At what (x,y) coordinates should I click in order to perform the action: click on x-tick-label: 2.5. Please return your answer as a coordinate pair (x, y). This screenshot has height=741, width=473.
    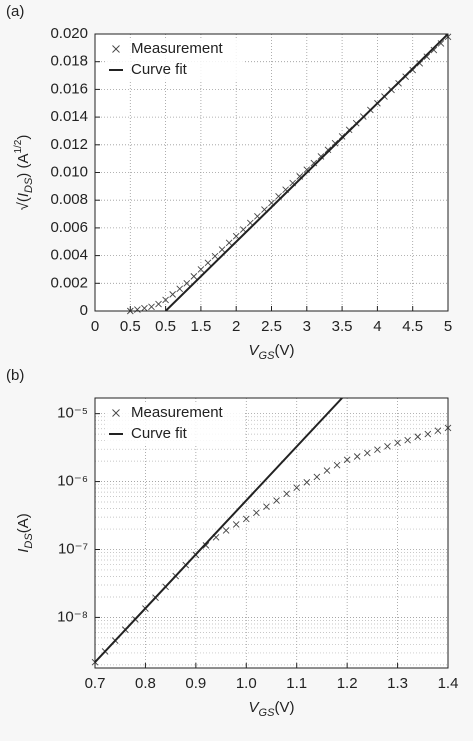
    Looking at the image, I should click on (271, 326).